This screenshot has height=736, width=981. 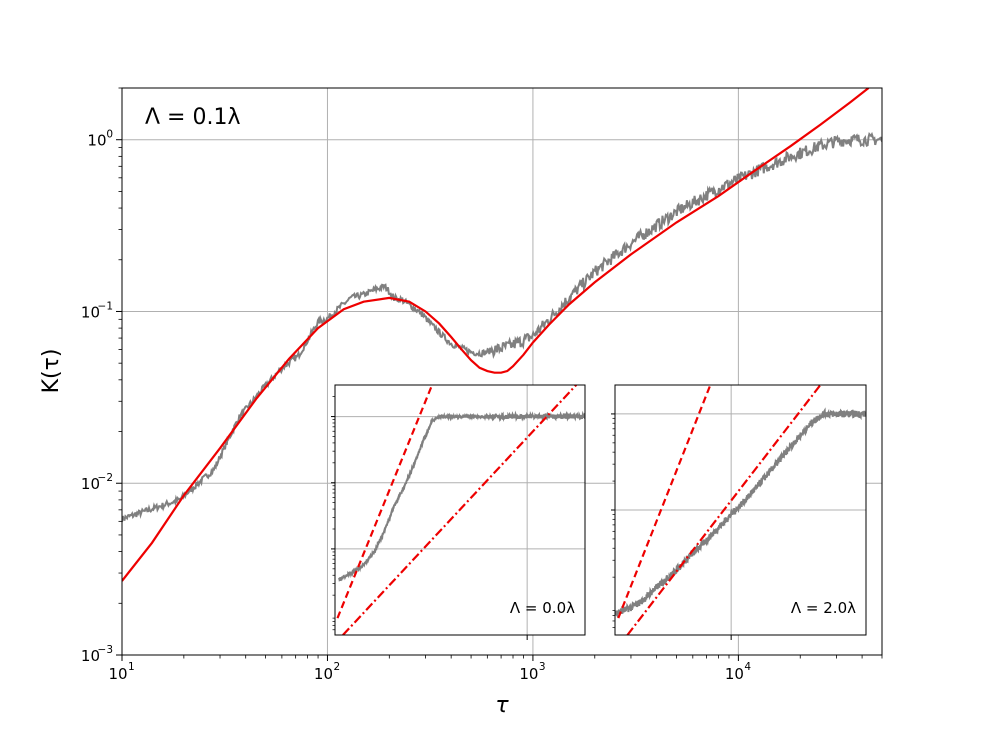 I want to click on y-tick-exponent: −1, so click(x=105, y=306).